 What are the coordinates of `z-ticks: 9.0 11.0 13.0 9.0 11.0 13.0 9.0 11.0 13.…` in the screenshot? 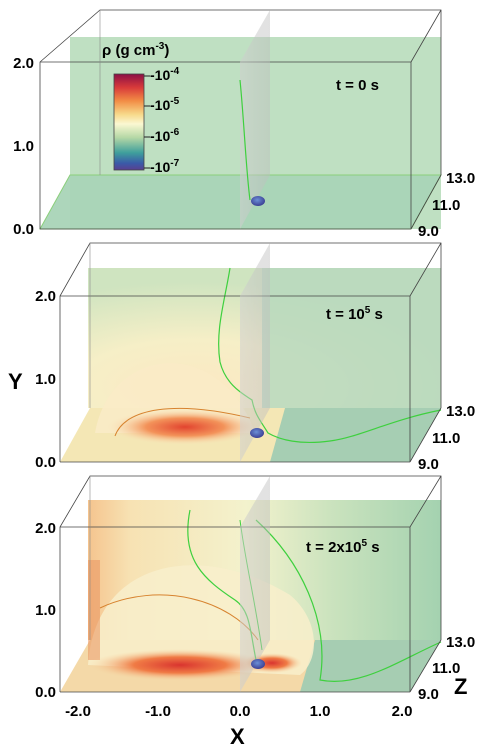 It's located at (446, 436).